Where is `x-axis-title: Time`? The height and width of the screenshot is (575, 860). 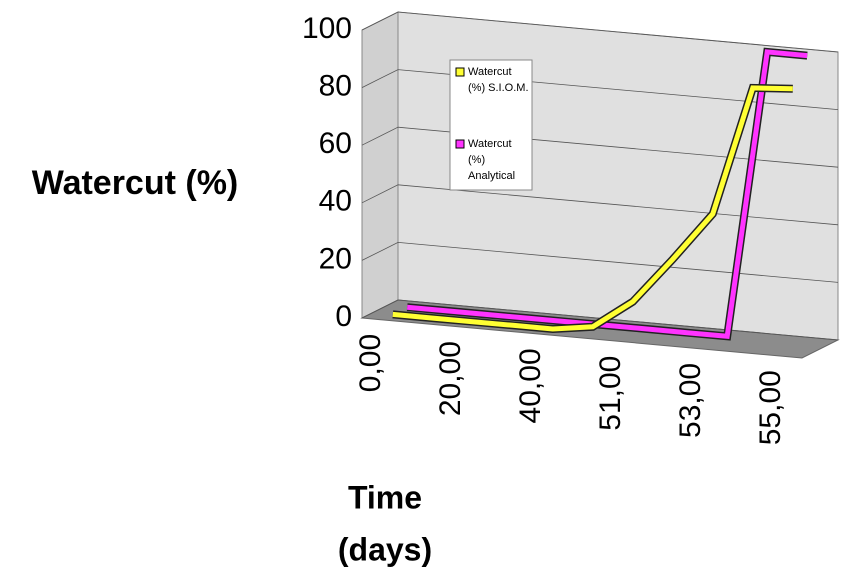
x-axis-title: Time is located at coordinates (385, 497).